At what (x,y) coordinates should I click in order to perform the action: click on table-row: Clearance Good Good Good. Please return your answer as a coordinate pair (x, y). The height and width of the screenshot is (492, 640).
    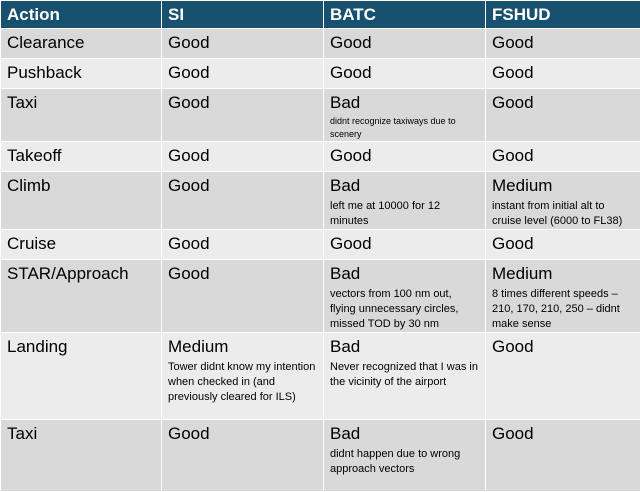
    Looking at the image, I should click on (320, 44).